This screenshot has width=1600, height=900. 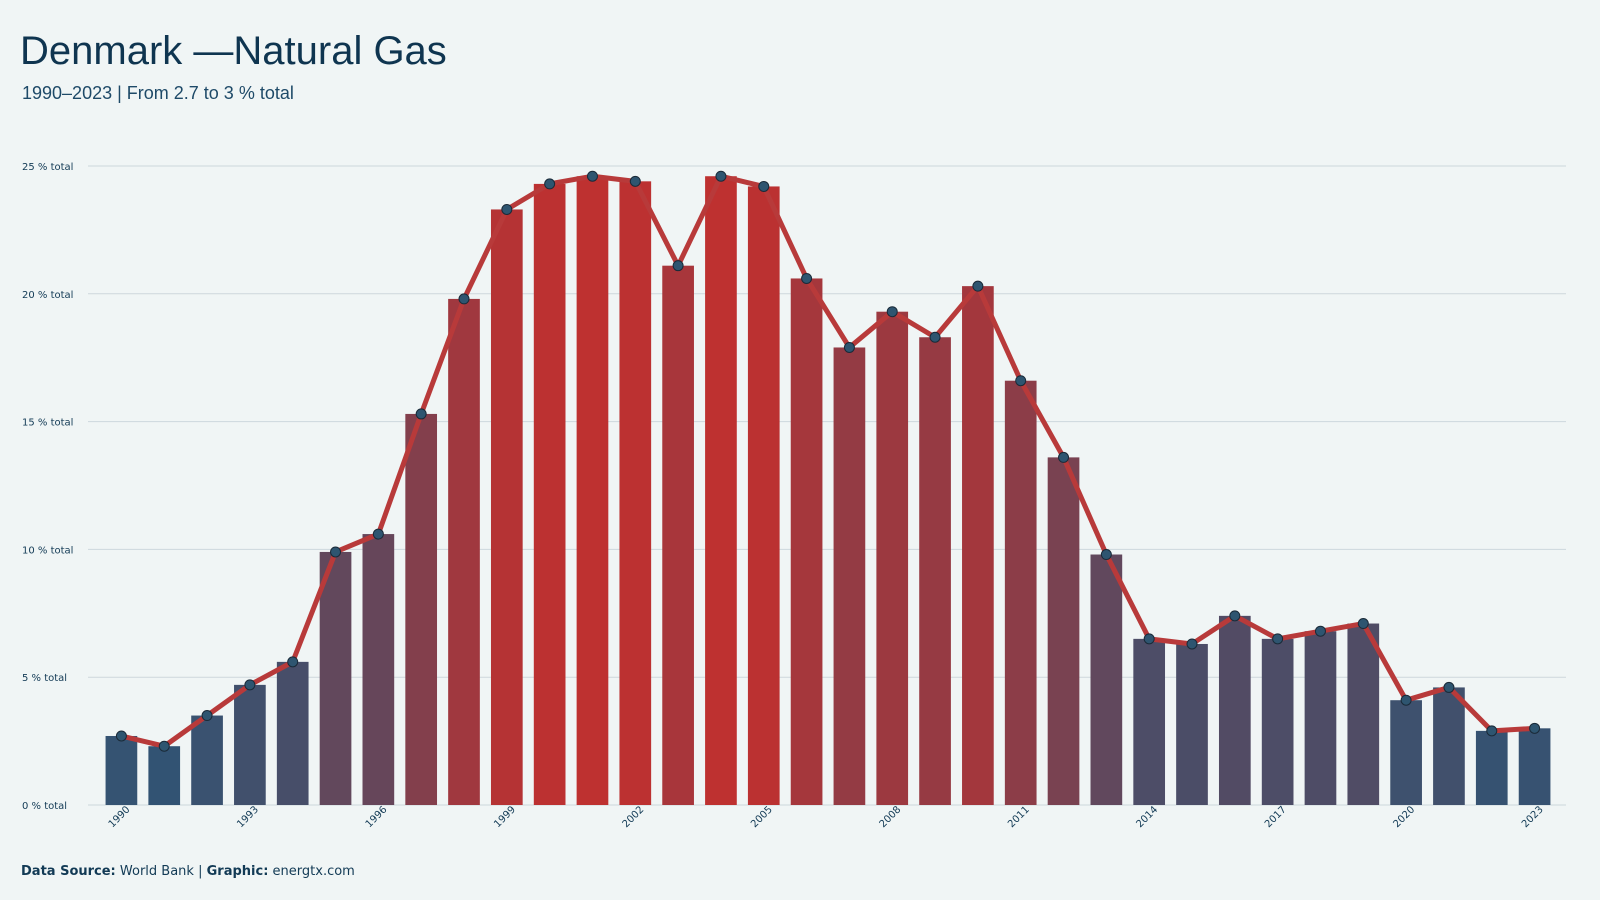 What do you see at coordinates (157, 871) in the screenshot?
I see `source: World Bank` at bounding box center [157, 871].